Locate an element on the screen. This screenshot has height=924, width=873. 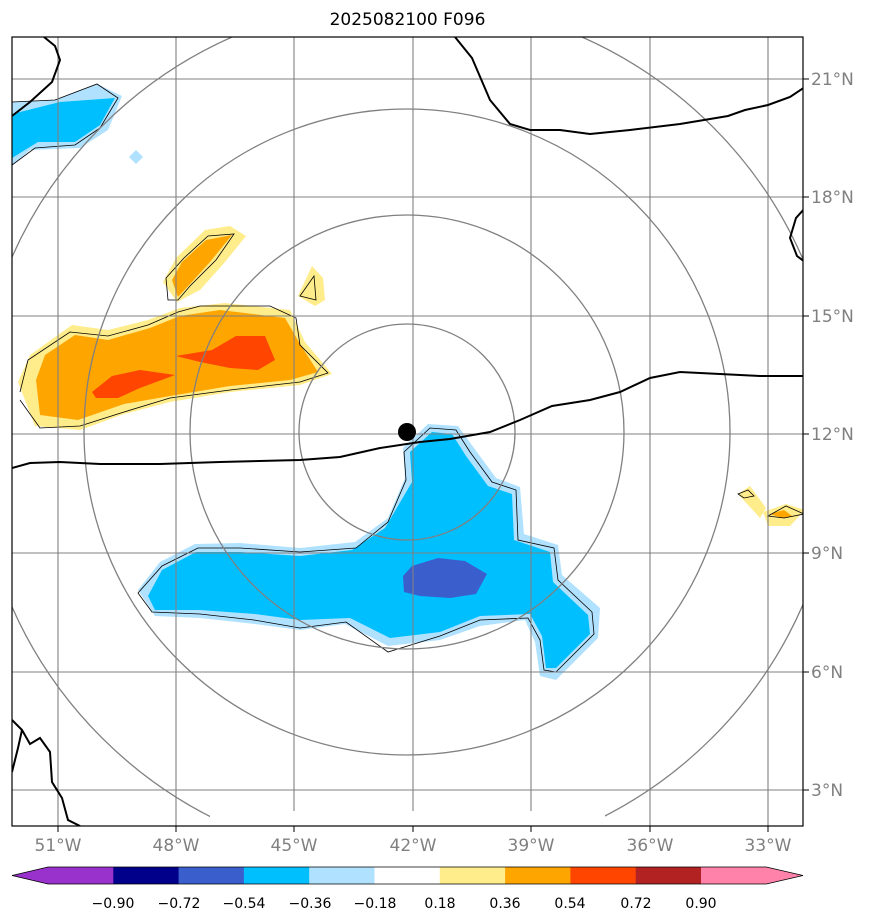
colorbar-extend-low is located at coordinates (30, 875).